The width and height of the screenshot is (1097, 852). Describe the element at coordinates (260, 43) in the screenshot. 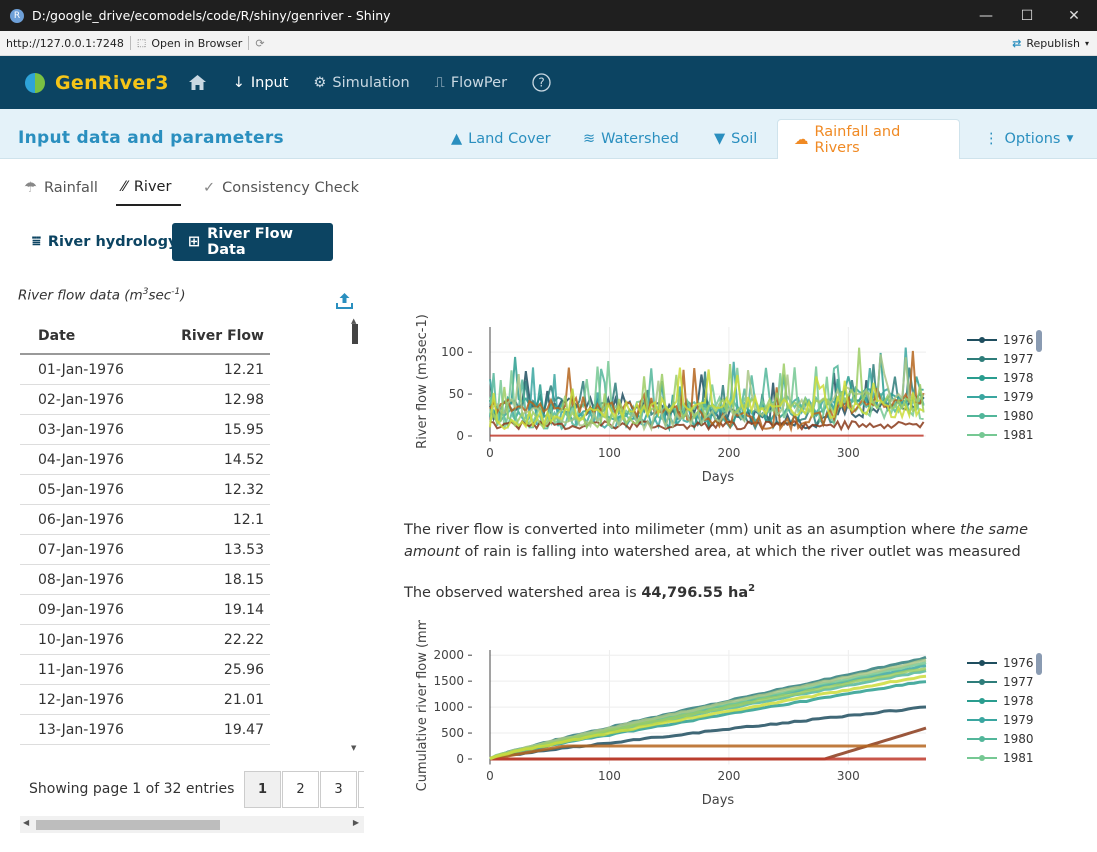

I see `refresh-icon: ⟳` at that location.